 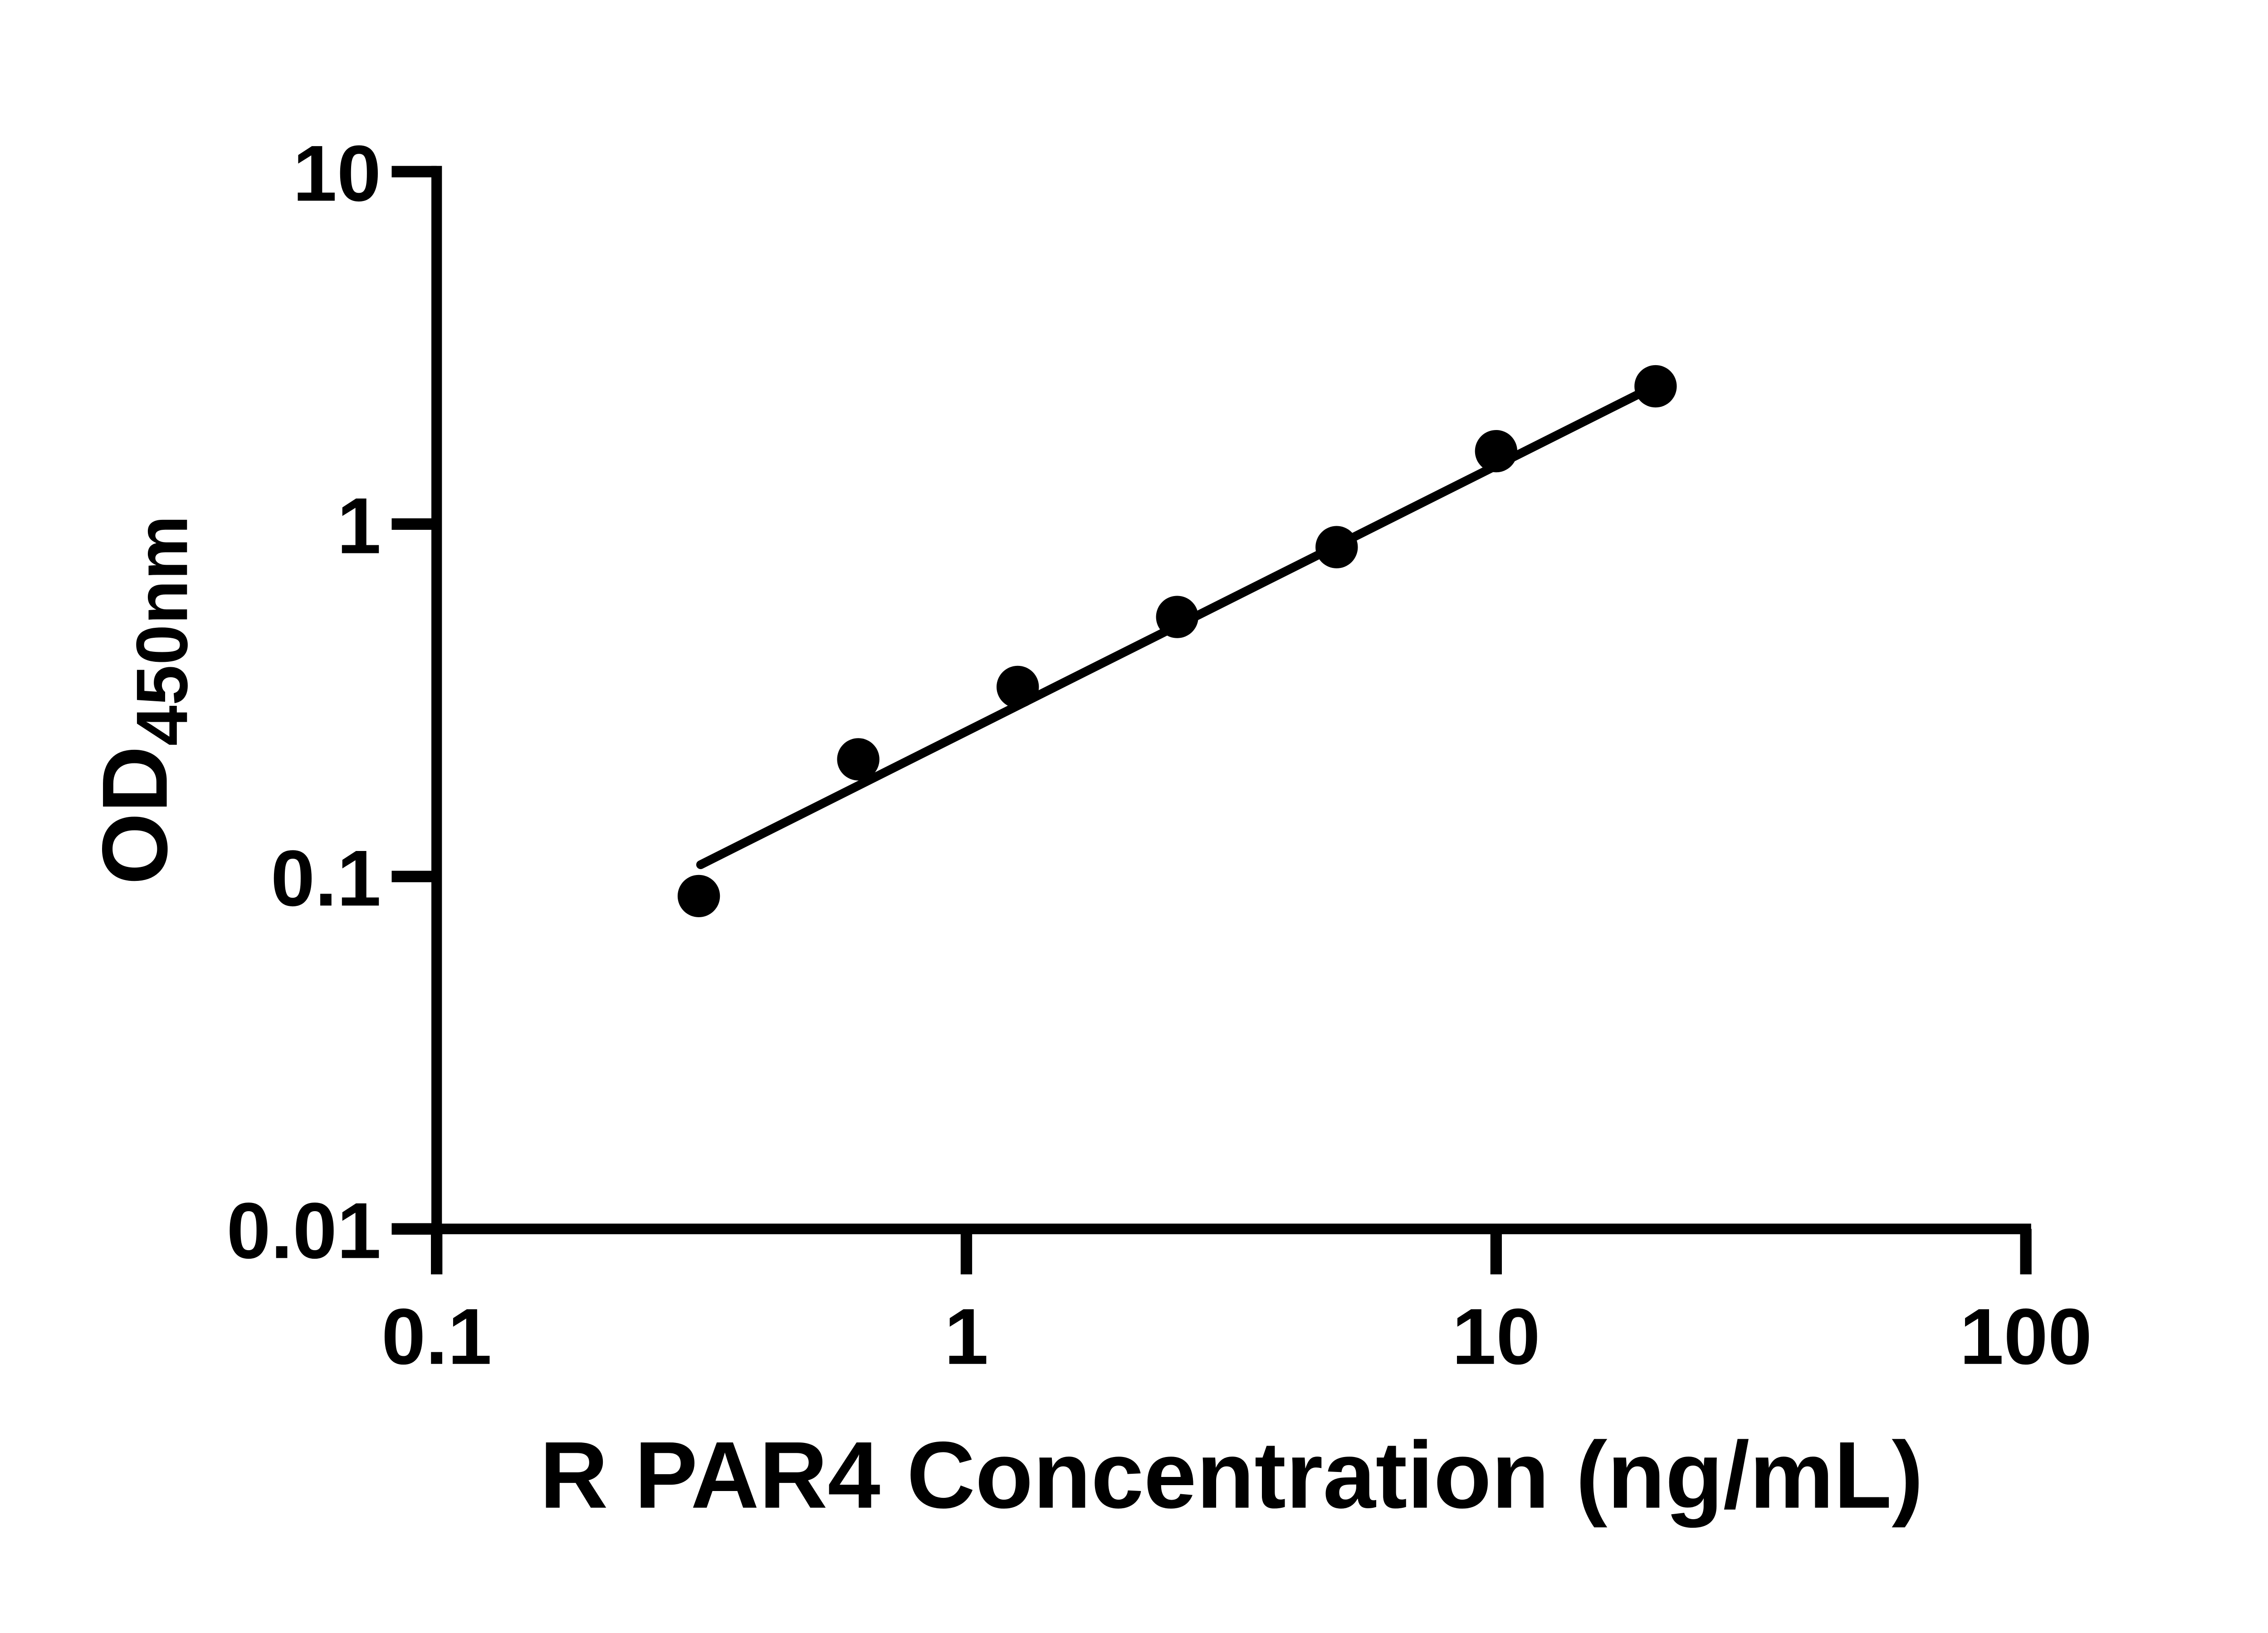 I want to click on y-tick-label-0.1: 0.1, so click(x=326, y=878).